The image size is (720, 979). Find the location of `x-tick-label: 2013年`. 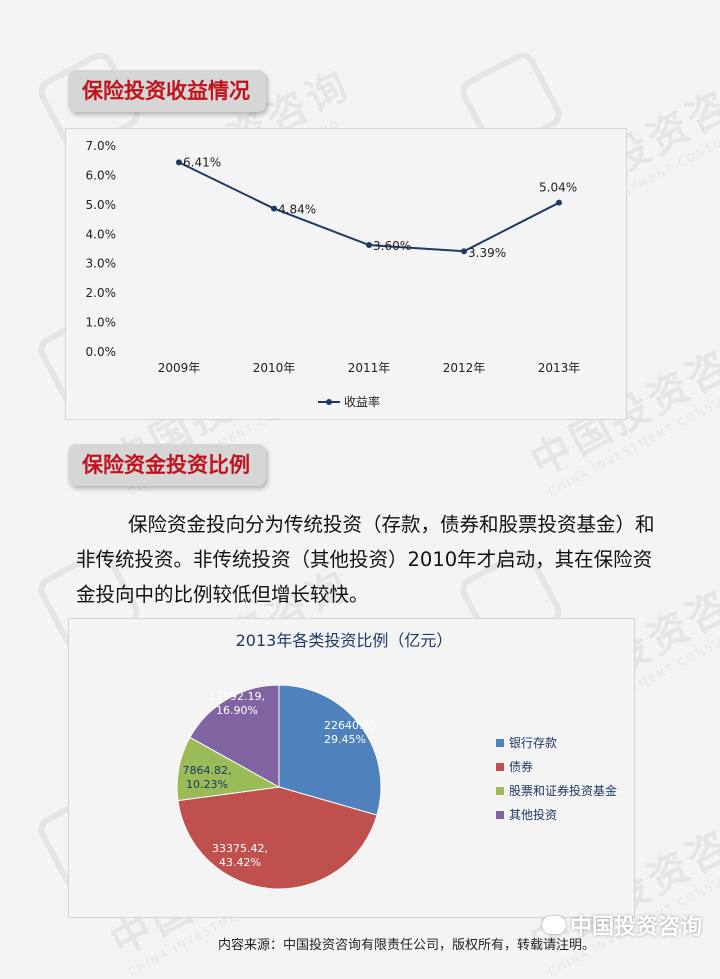

x-tick-label: 2013年 is located at coordinates (559, 368).